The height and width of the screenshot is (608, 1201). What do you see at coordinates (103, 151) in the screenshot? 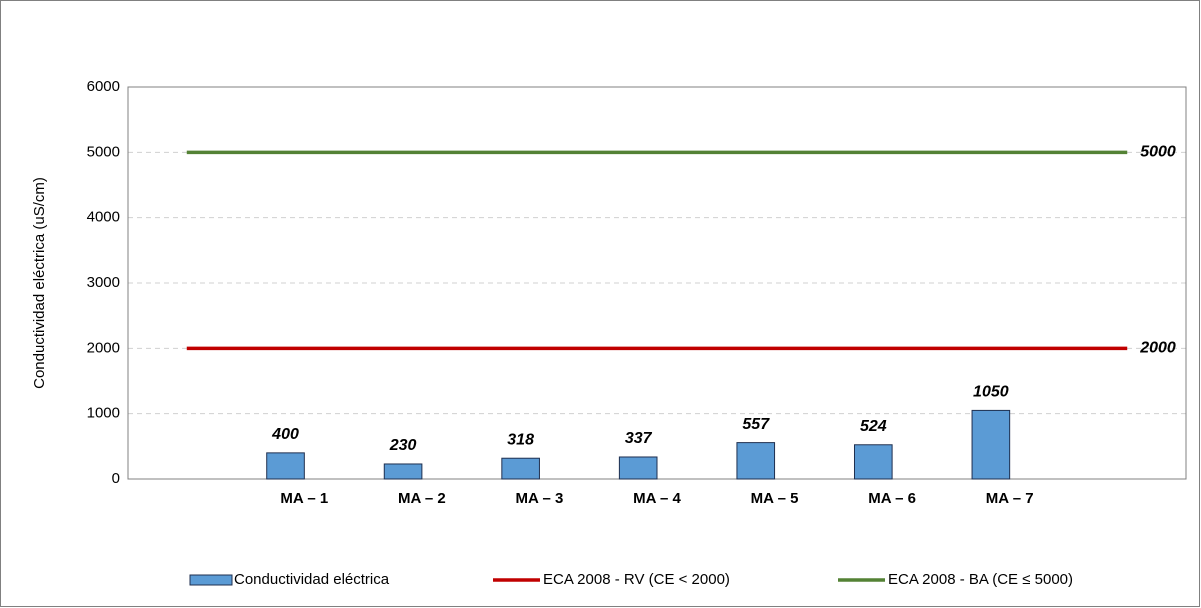
I see `y-tick-label: 5000` at bounding box center [103, 151].